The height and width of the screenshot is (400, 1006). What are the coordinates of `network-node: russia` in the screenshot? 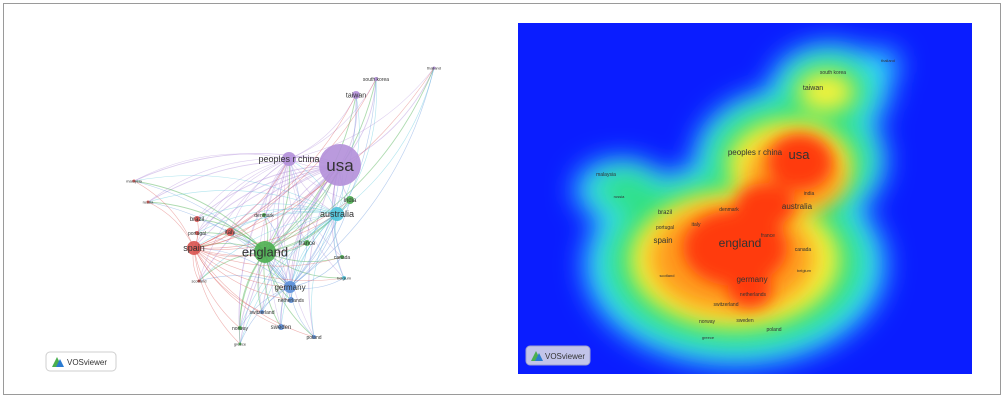 It's located at (148, 201).